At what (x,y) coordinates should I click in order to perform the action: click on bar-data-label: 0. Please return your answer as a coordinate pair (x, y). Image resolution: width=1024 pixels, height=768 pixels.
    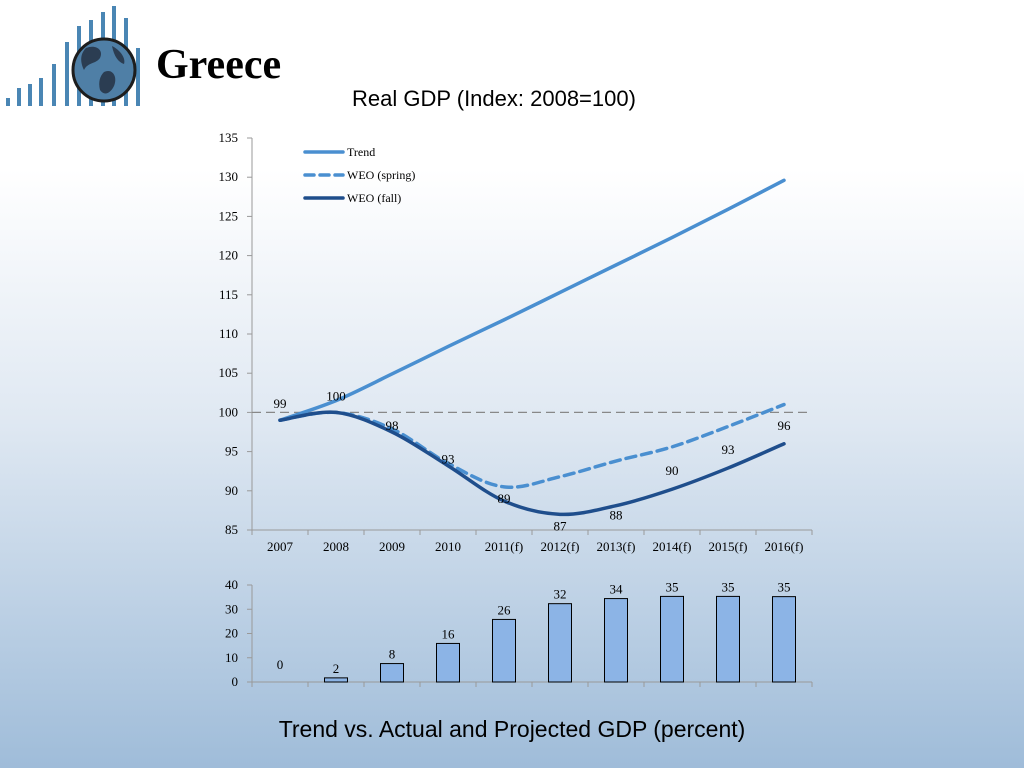
    Looking at the image, I should click on (280, 664).